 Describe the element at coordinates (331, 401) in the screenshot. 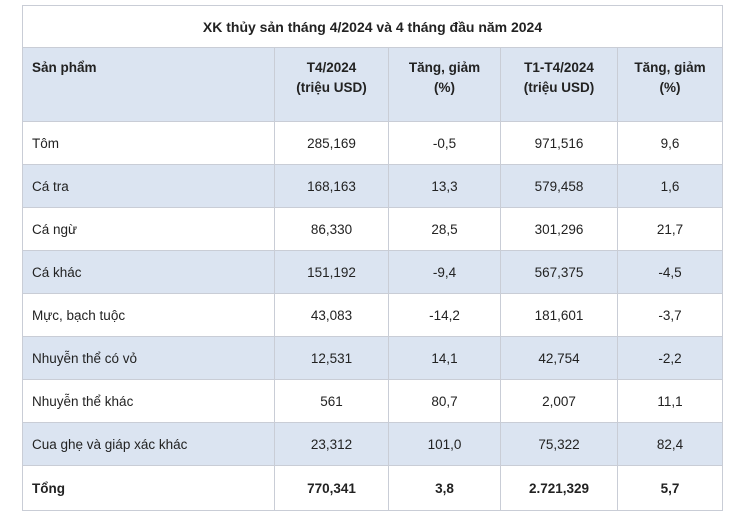

I see `cell-t4-value: 561` at that location.